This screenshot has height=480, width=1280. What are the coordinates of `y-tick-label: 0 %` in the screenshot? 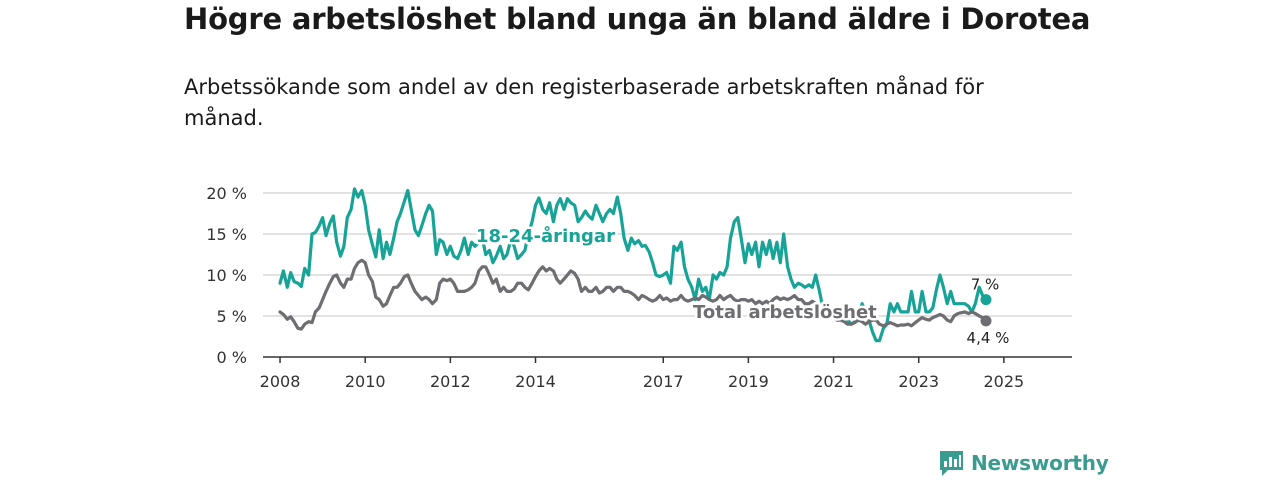 It's located at (232, 357).